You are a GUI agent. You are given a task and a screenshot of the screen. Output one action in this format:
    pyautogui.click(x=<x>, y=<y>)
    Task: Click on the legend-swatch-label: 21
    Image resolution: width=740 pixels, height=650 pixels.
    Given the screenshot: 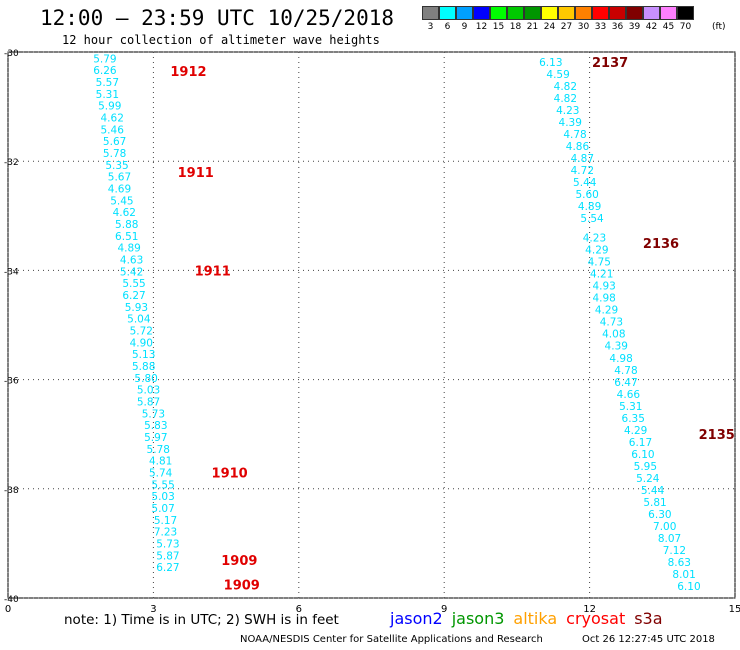 What is the action you would take?
    pyautogui.click(x=532, y=27)
    